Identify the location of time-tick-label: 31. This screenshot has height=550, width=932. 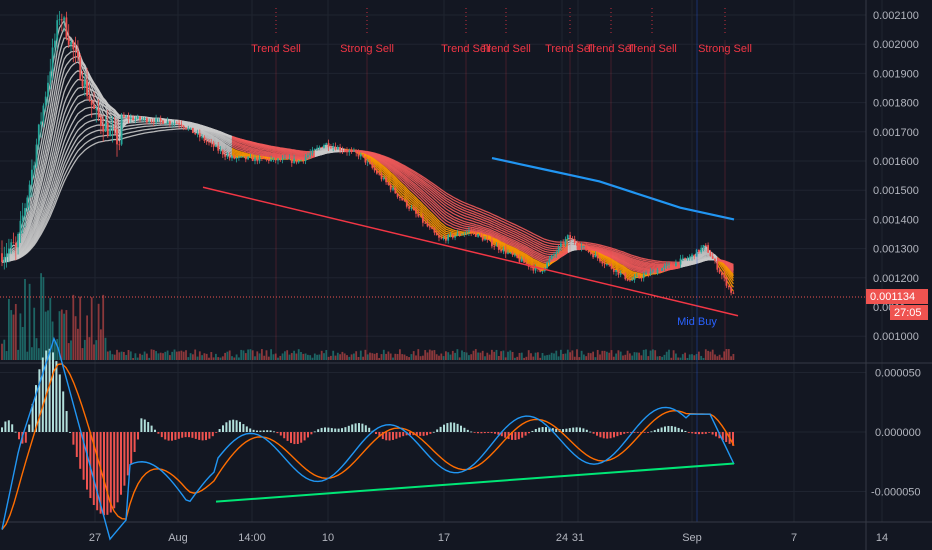
(578, 538).